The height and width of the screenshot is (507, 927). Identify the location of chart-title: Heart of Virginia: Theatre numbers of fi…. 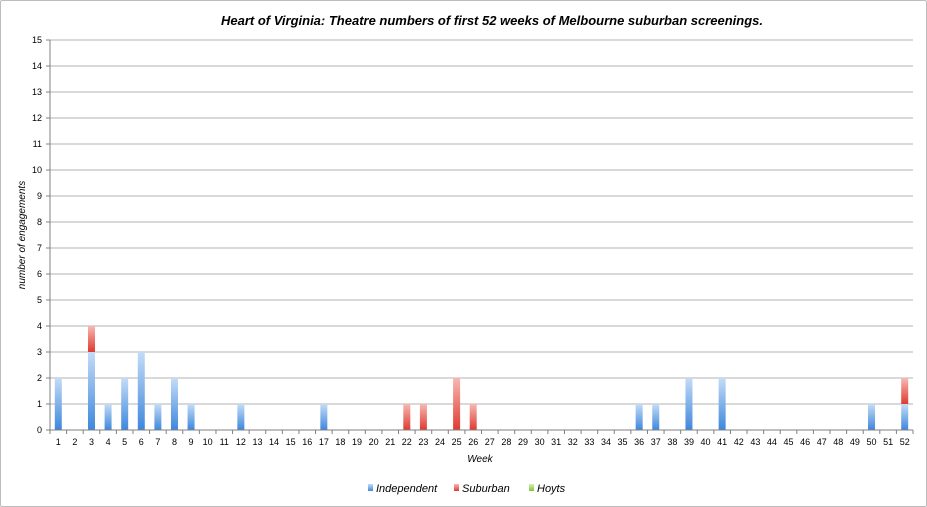
(492, 20).